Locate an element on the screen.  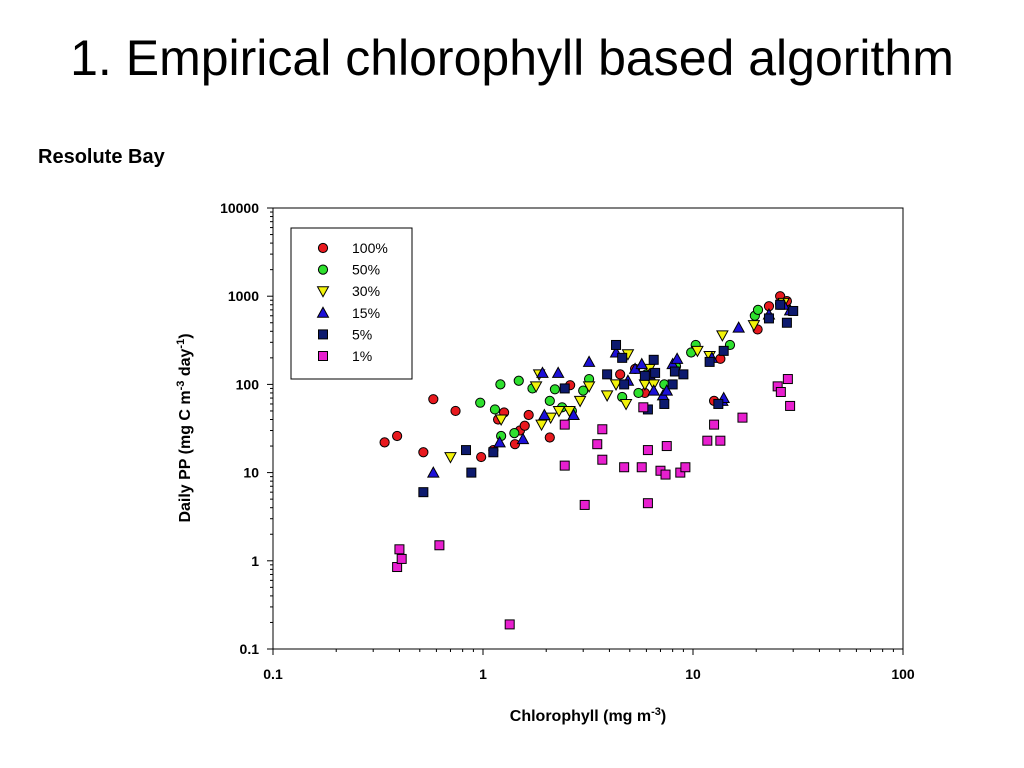
legend-label: 50% is located at coordinates (366, 270).